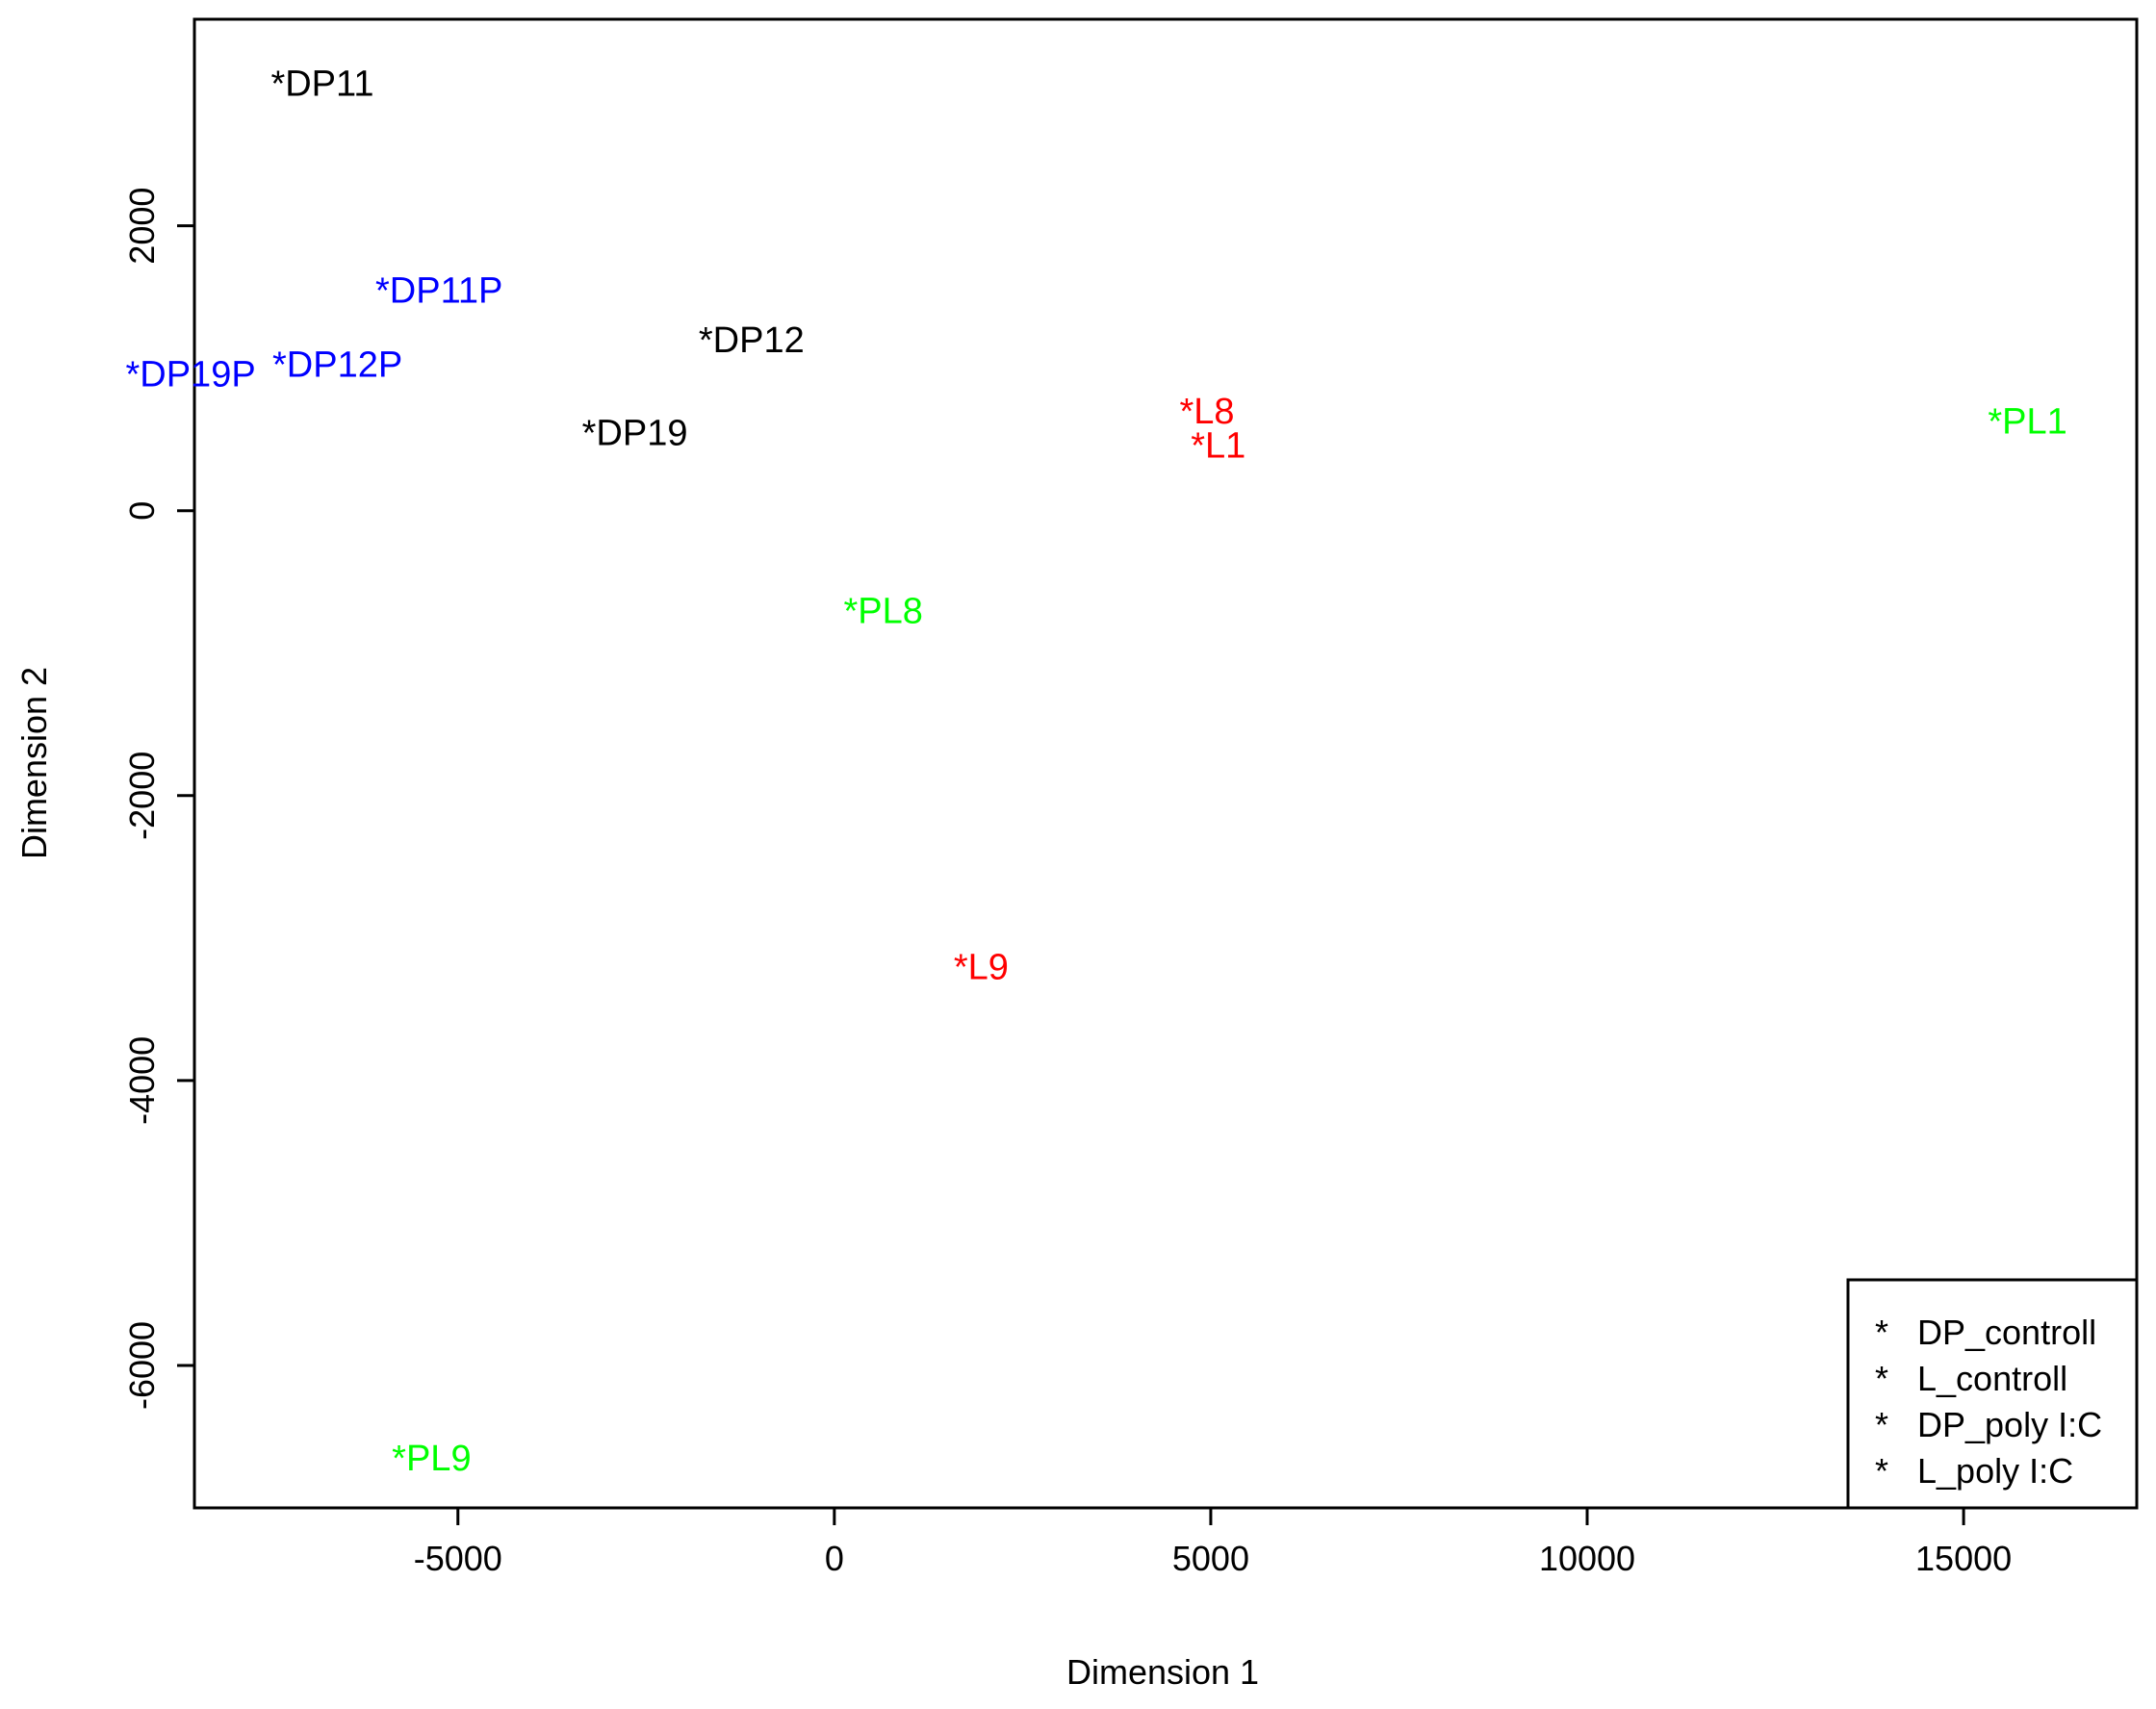  I want to click on data-point-label: *DP19, so click(635, 433).